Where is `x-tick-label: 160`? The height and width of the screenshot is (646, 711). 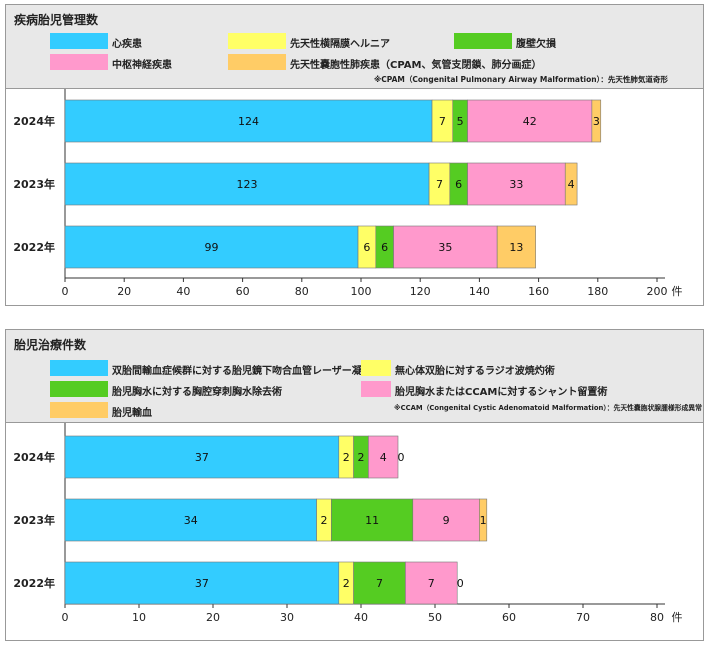 x-tick-label: 160 is located at coordinates (538, 291).